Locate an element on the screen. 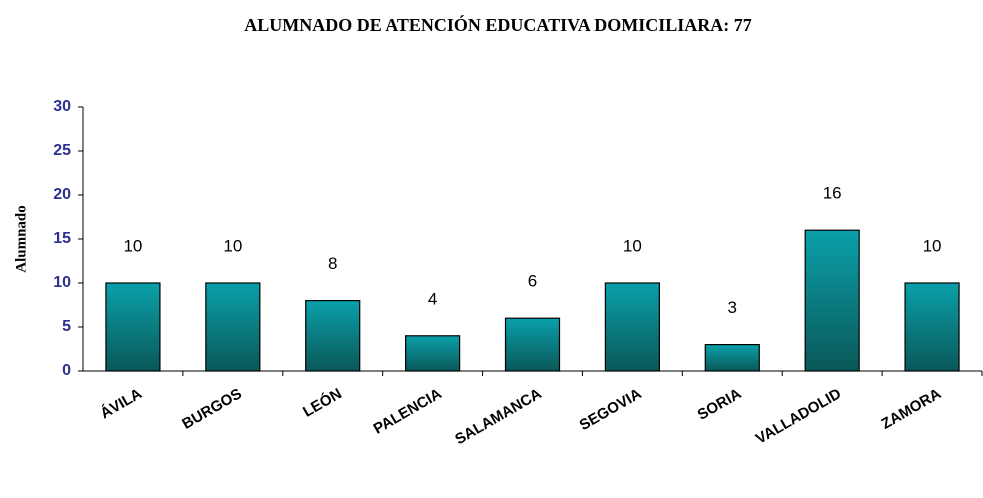  x-tick-label: SEGOVIA is located at coordinates (611, 409).